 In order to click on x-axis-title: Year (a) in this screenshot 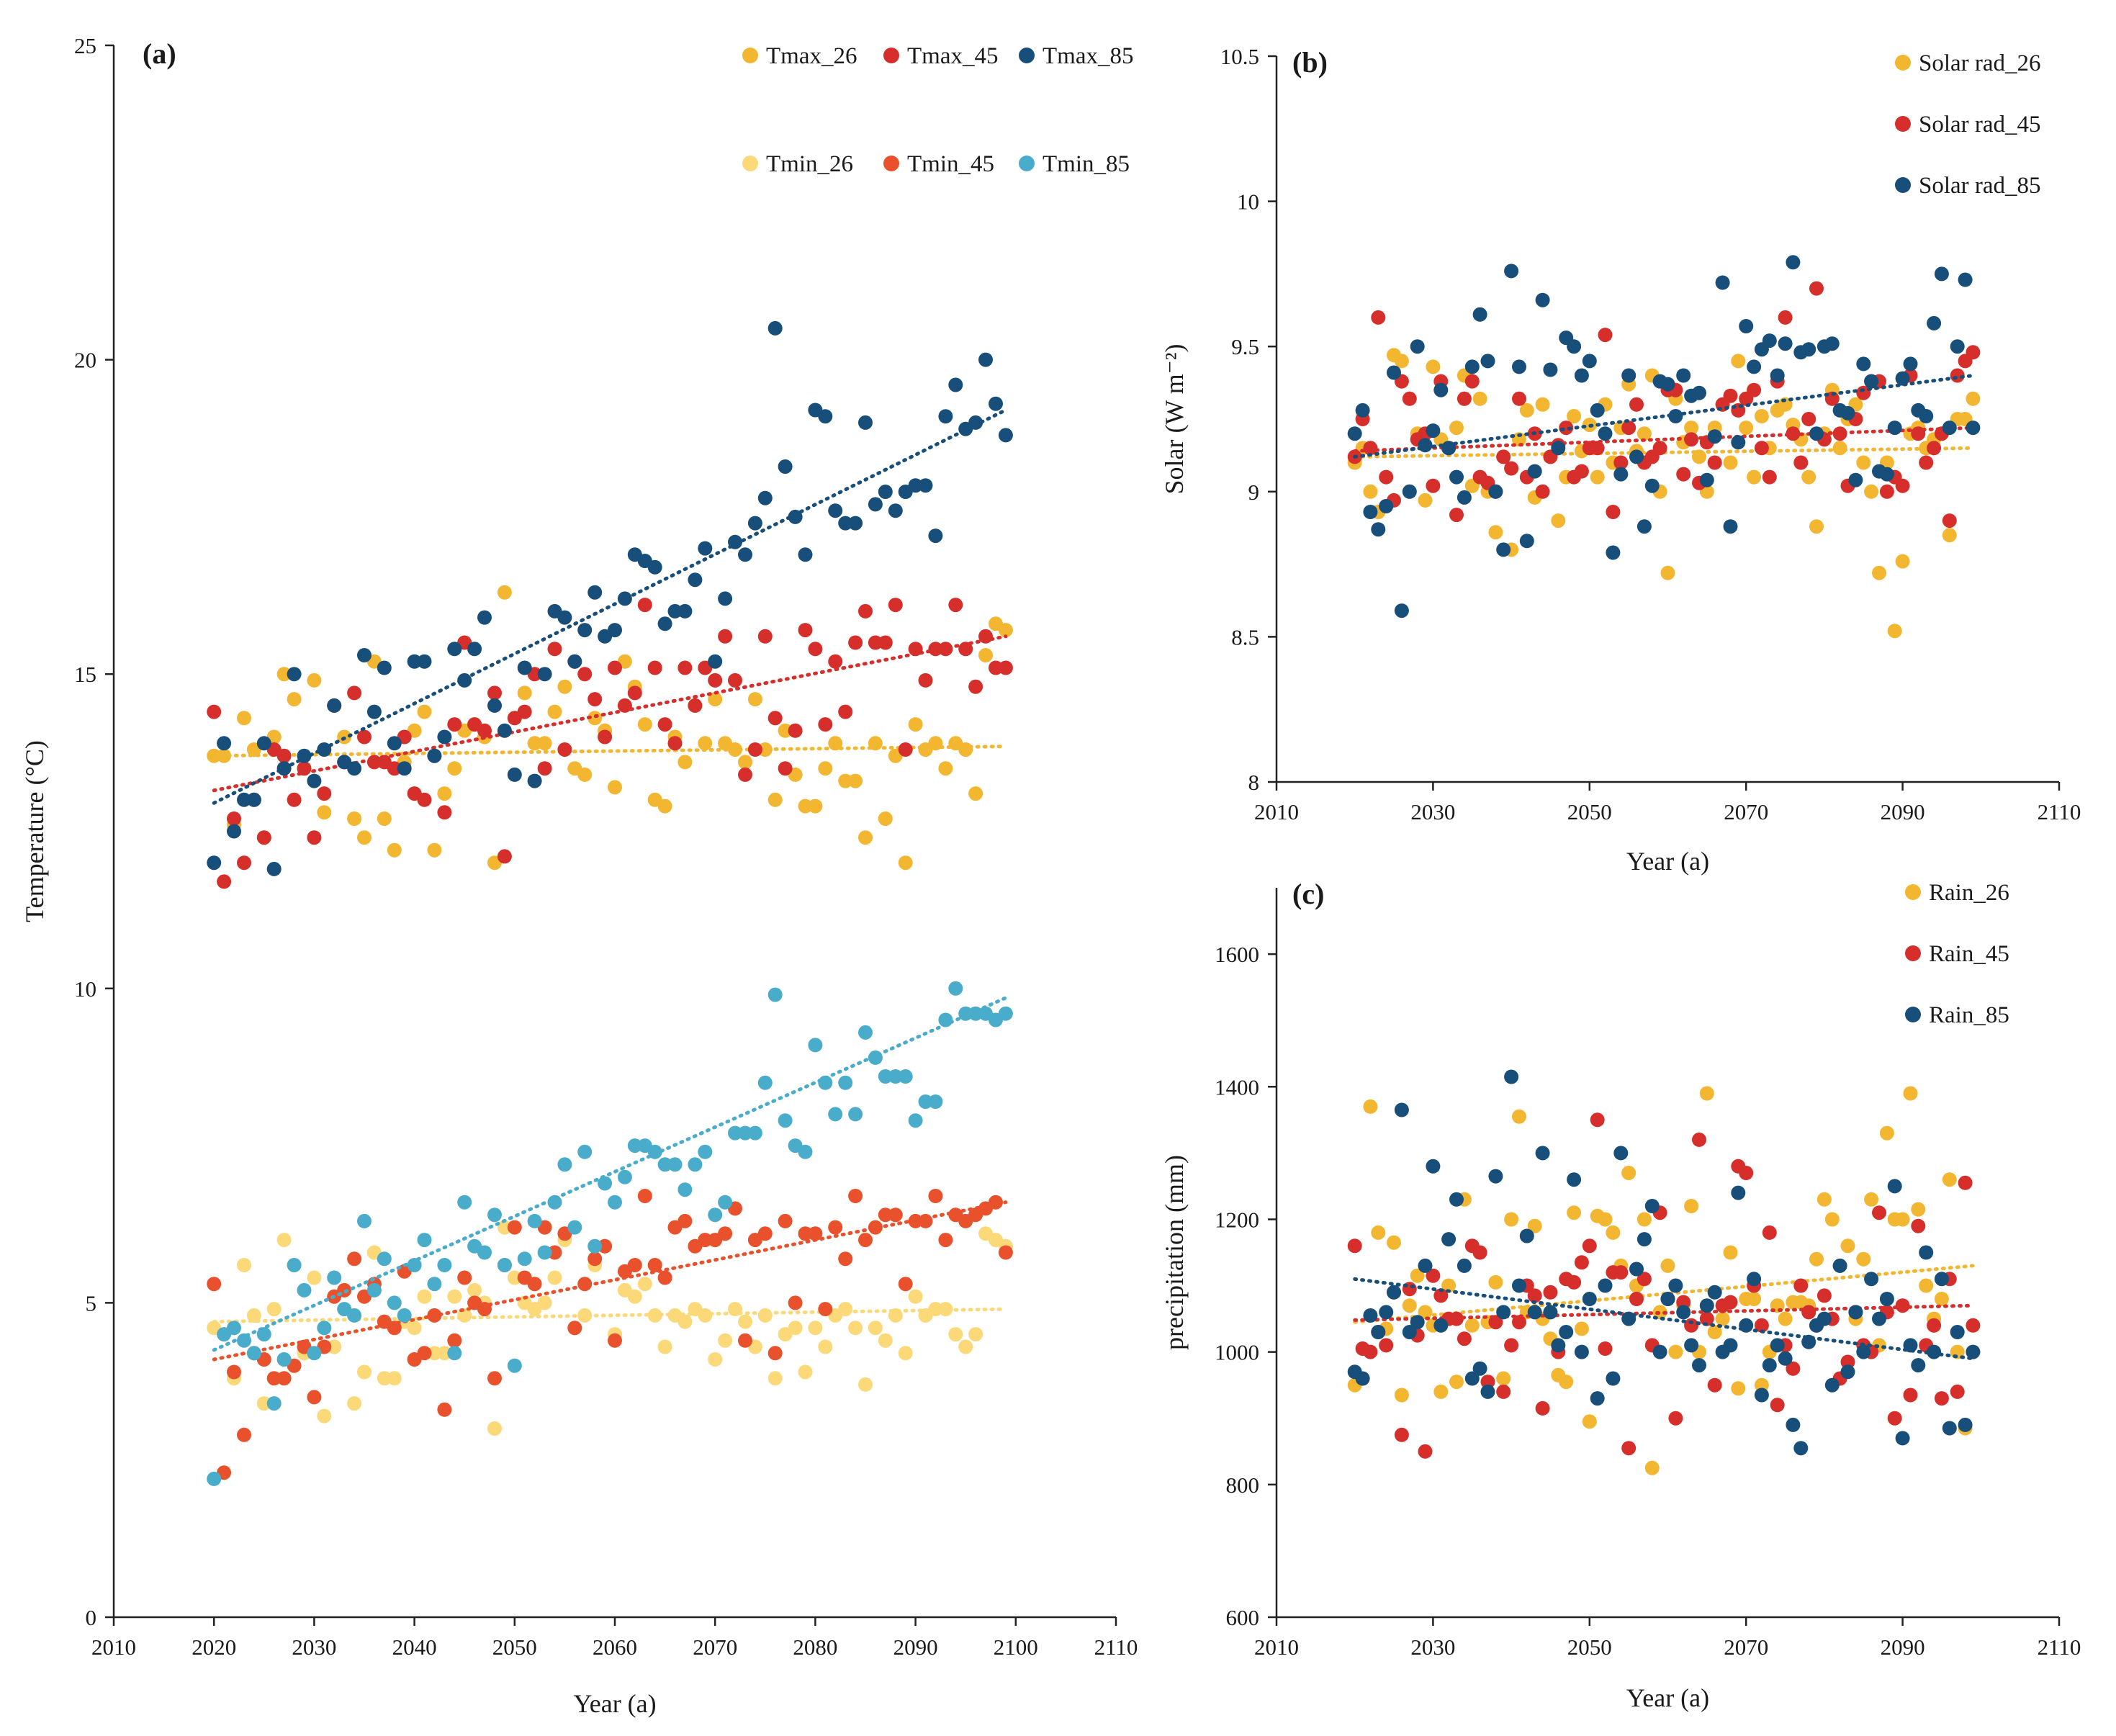, I will do `click(615, 1703)`.